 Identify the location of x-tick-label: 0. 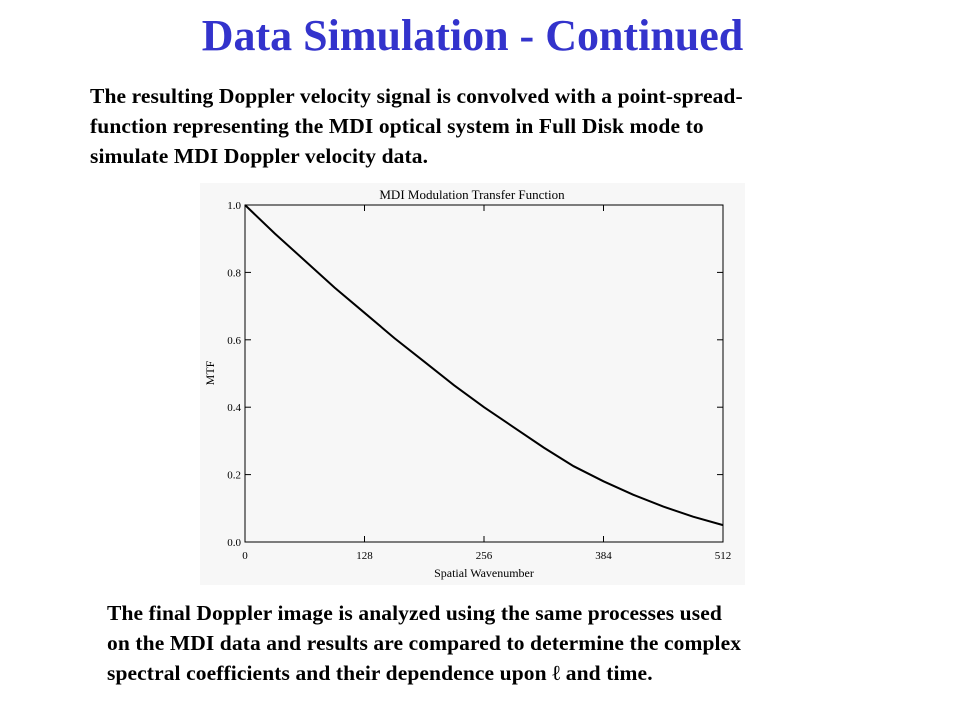
(245, 556).